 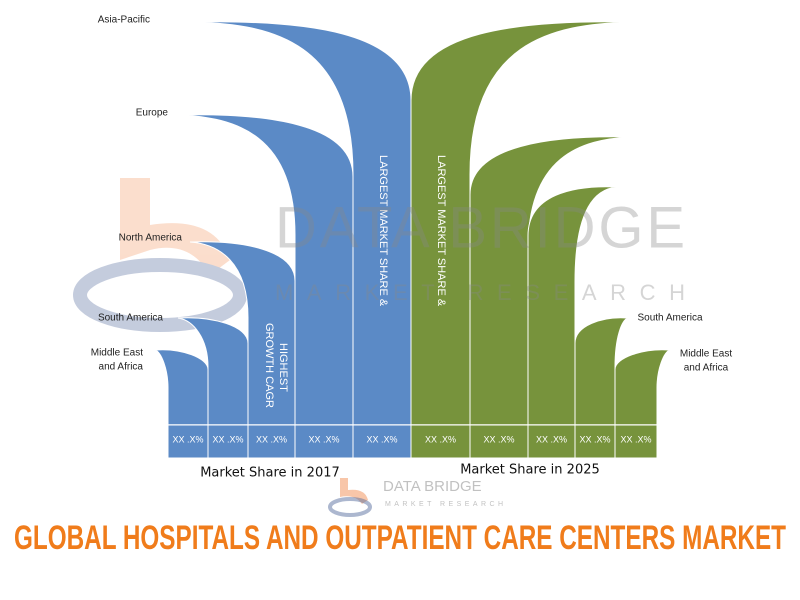 I want to click on region-label: Europe, so click(x=152, y=113).